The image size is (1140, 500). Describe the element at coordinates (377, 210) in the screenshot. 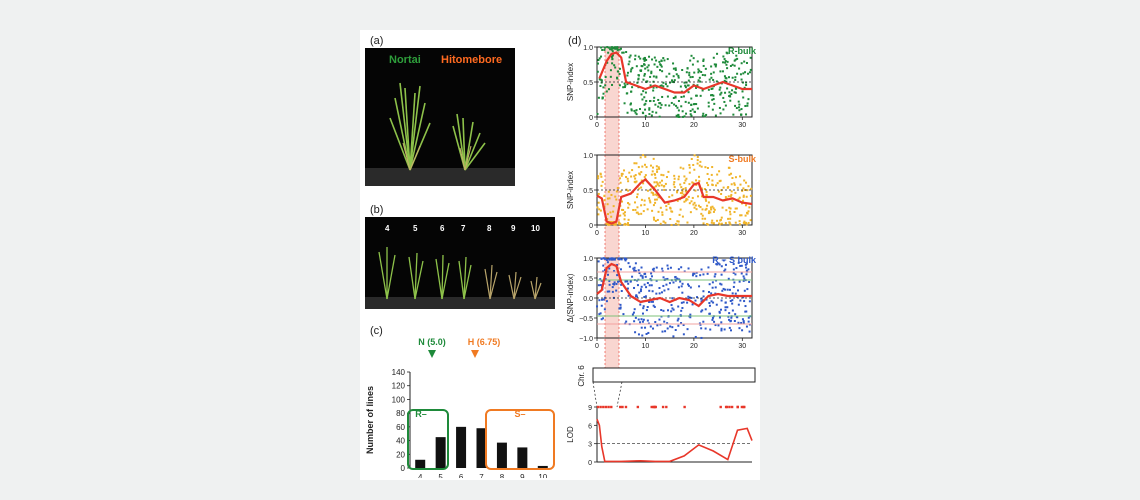

I see `panel-b-label: (b)` at that location.